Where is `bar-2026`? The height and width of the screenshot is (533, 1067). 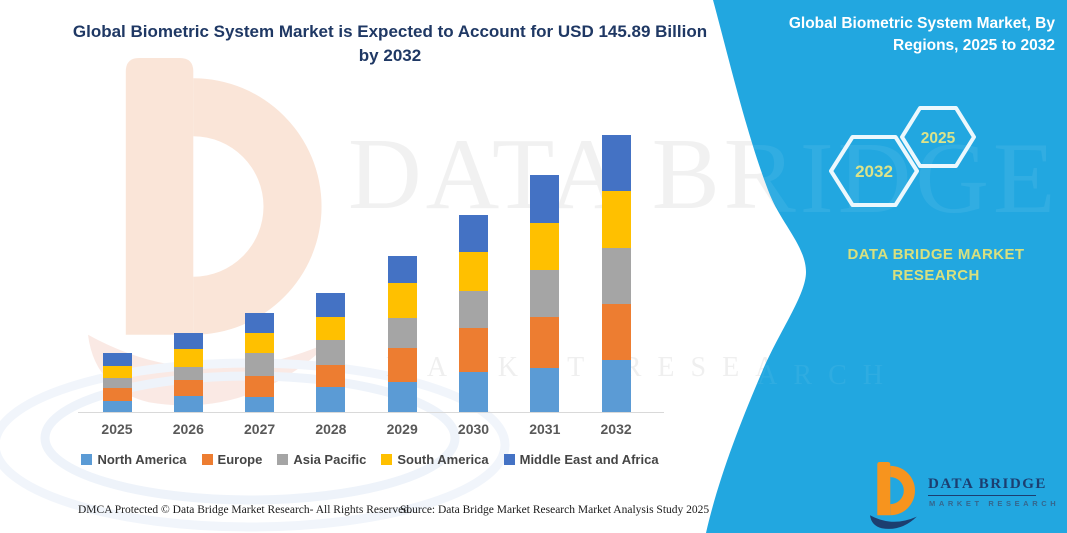 bar-2026 is located at coordinates (188, 373).